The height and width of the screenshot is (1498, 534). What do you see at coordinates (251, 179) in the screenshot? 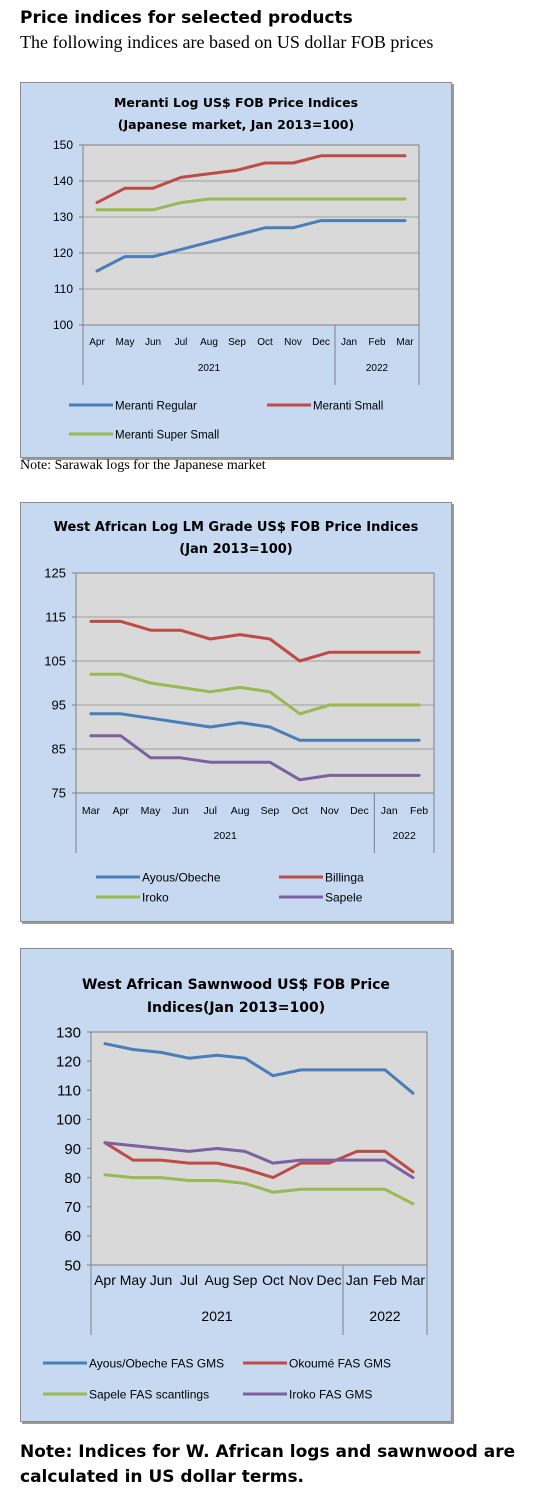
I see `chart1-series-meranti-small` at bounding box center [251, 179].